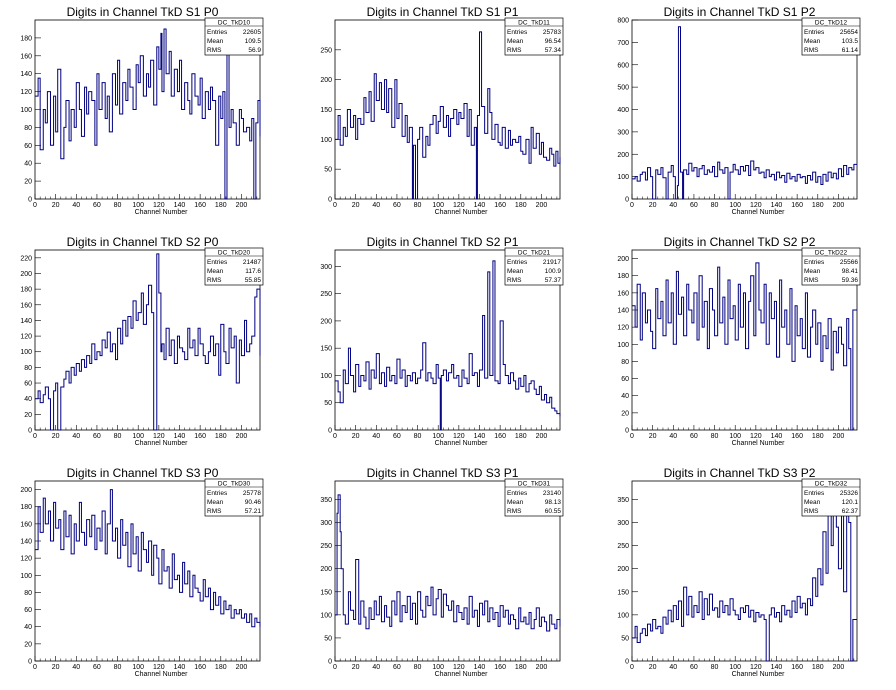 This screenshot has width=896, height=690. Describe the element at coordinates (234, 23) in the screenshot. I see `stats-name: DC_TkD10` at that location.